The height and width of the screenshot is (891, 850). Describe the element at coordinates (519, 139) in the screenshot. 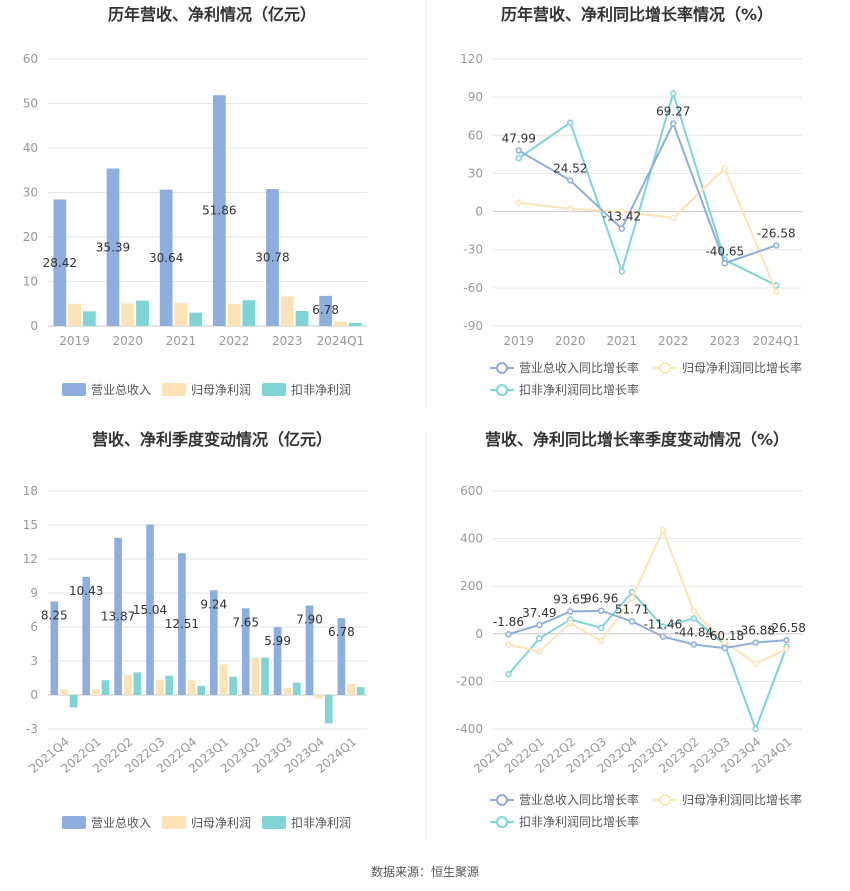

I see `data-label: 47.99` at that location.